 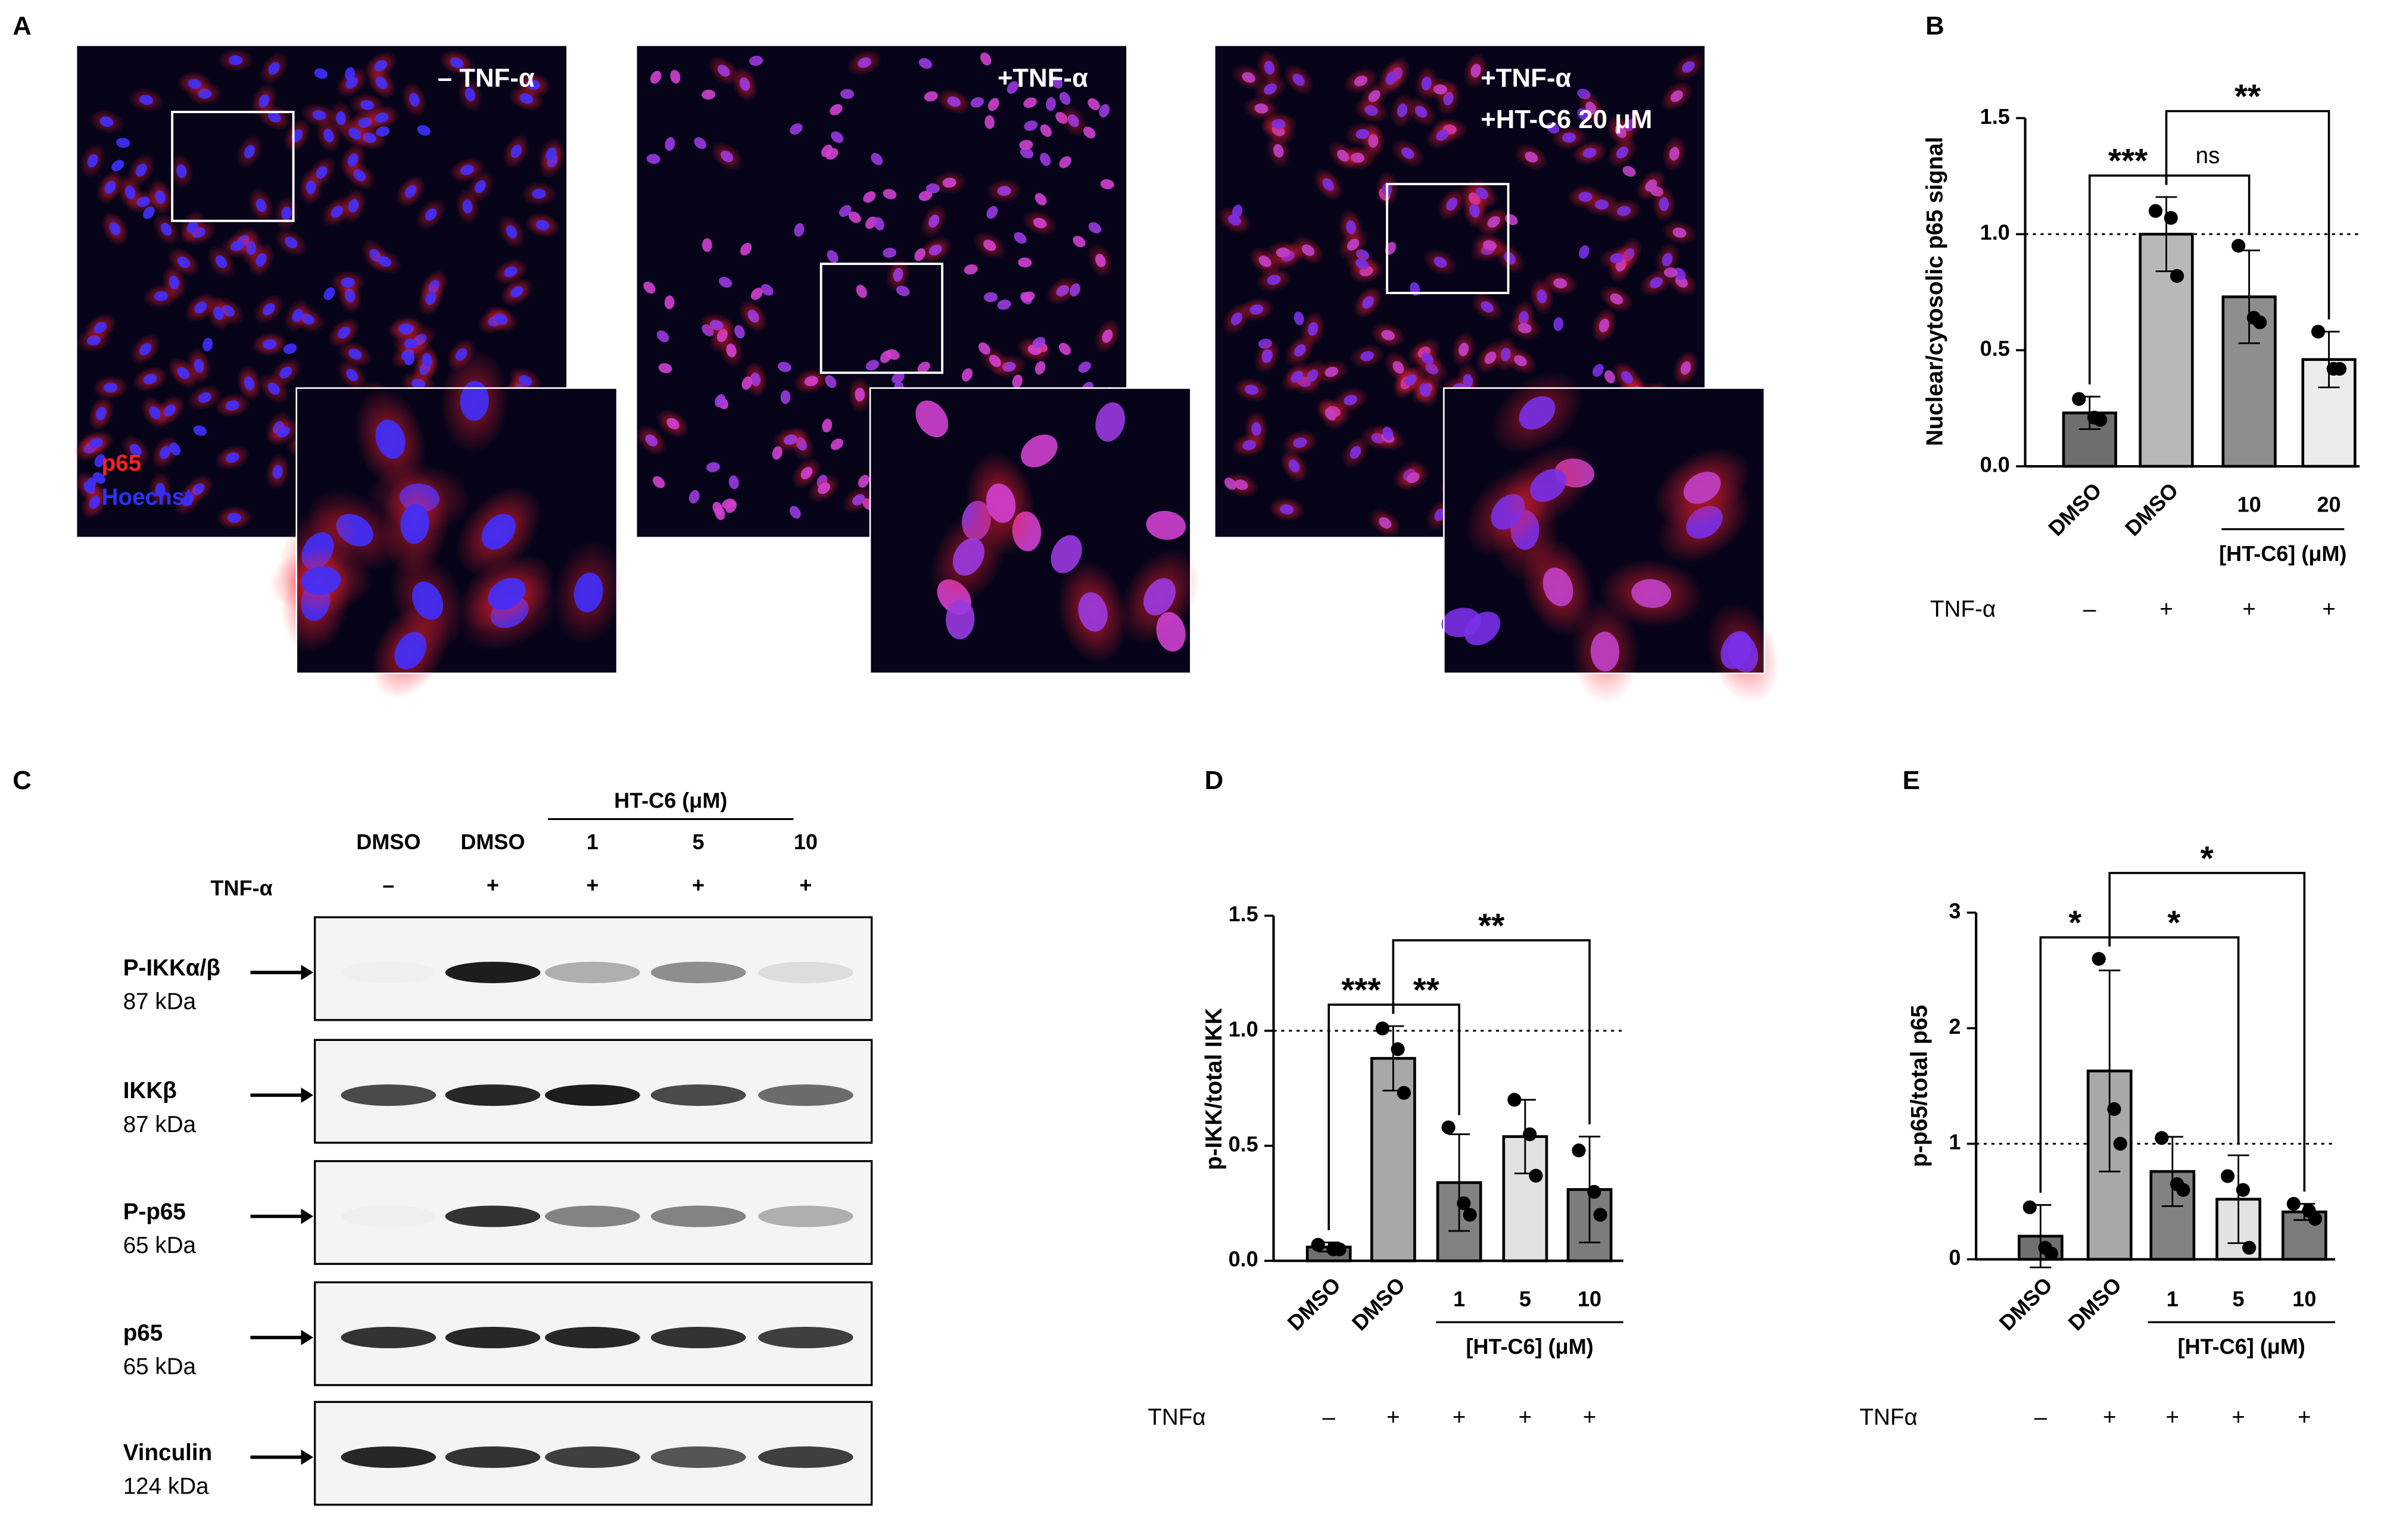 I want to click on protein-name: IKKβ, so click(x=150, y=1090).